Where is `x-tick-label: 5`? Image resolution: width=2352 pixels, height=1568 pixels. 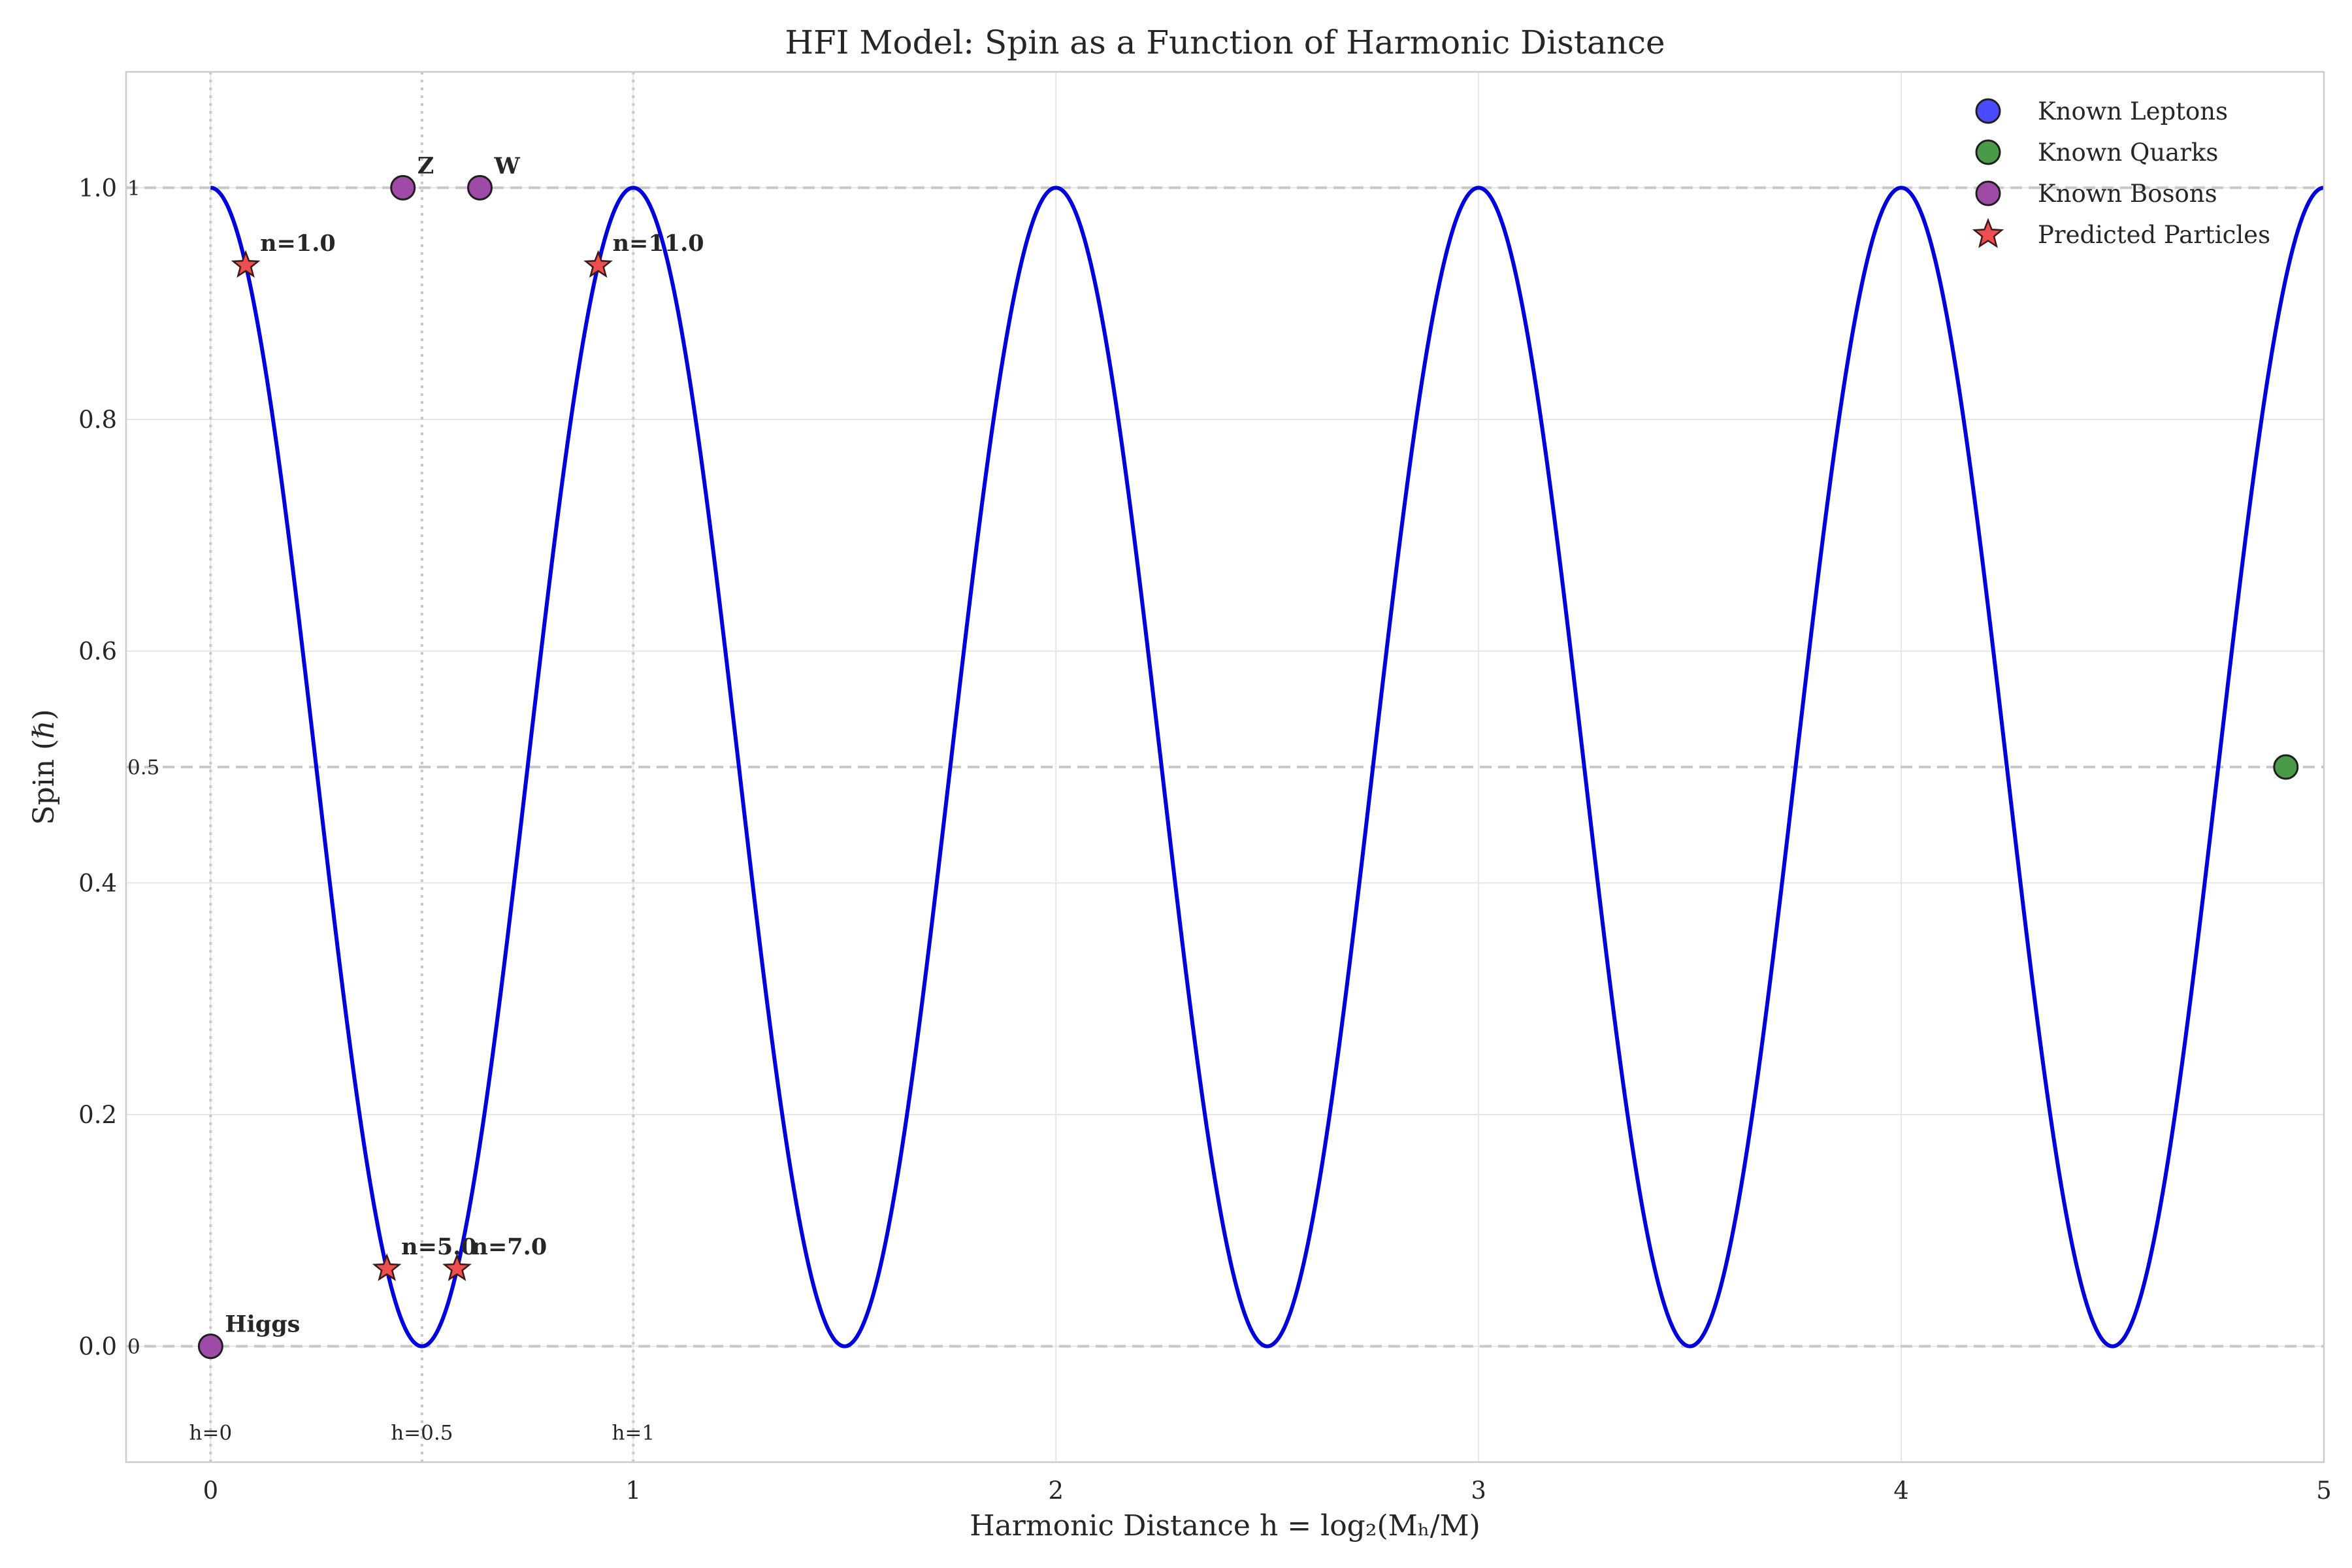 x-tick-label: 5 is located at coordinates (2324, 1491).